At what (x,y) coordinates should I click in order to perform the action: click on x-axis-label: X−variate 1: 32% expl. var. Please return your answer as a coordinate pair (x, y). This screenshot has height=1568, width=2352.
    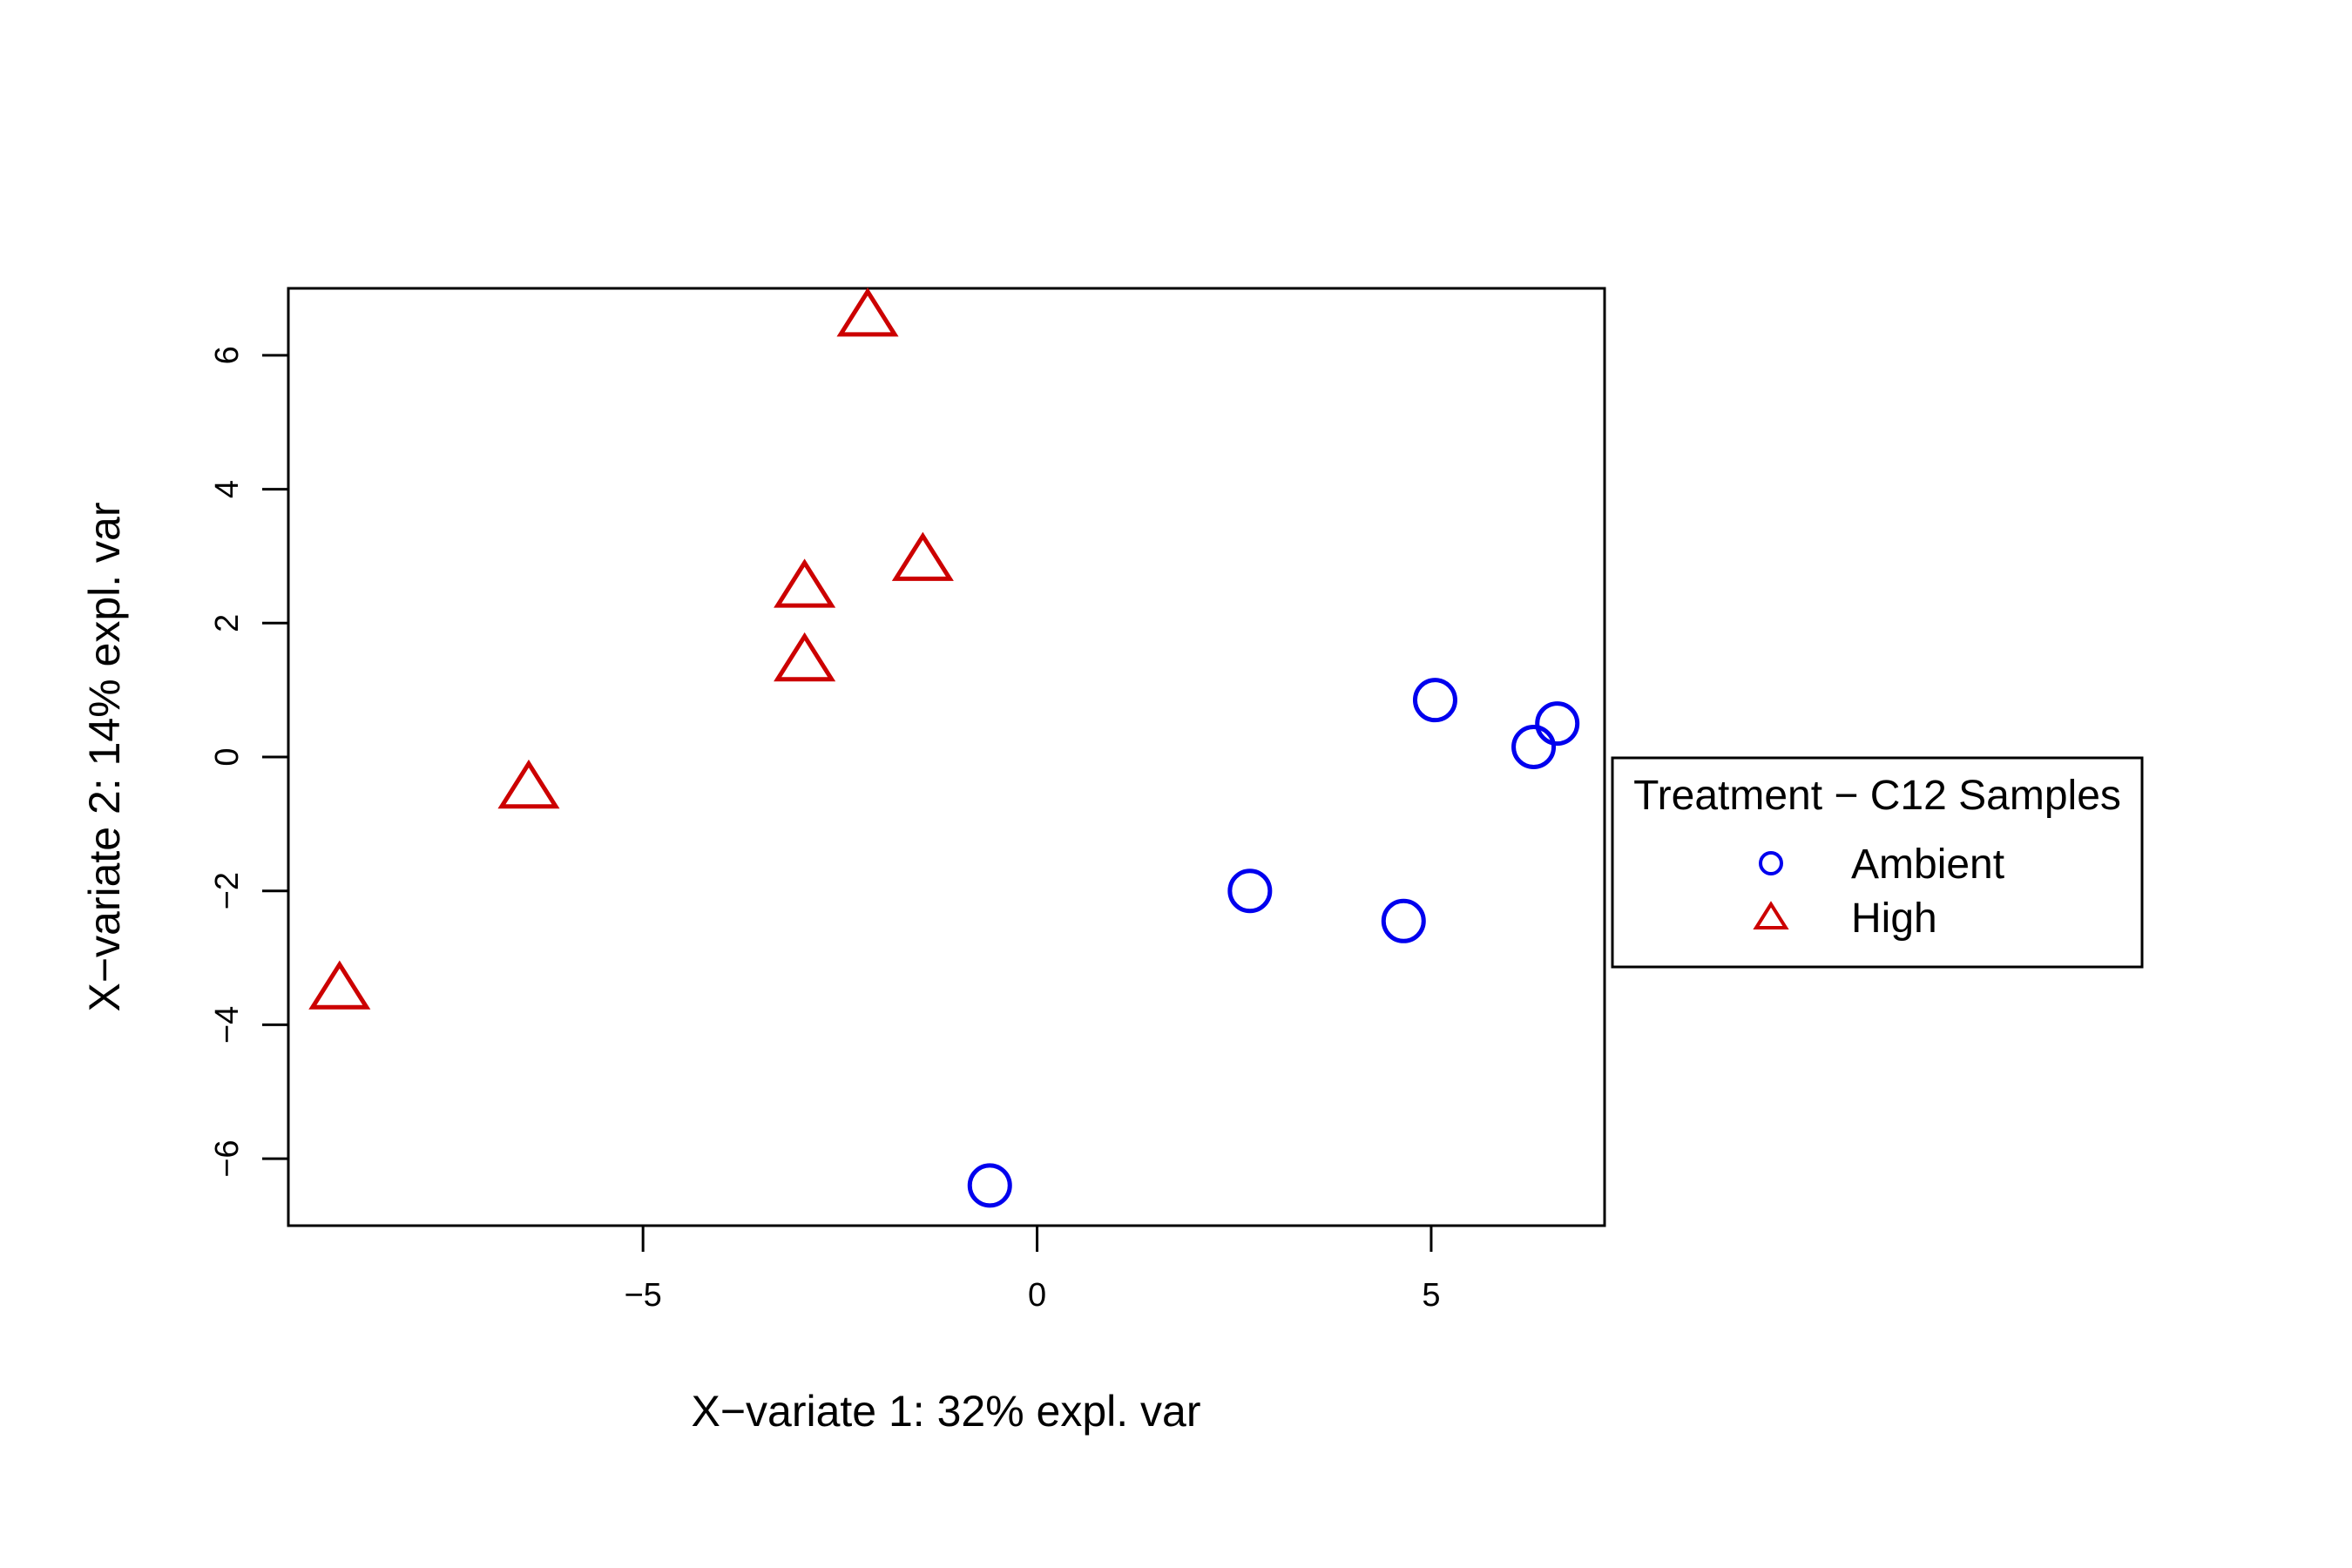
    Looking at the image, I should click on (945, 1411).